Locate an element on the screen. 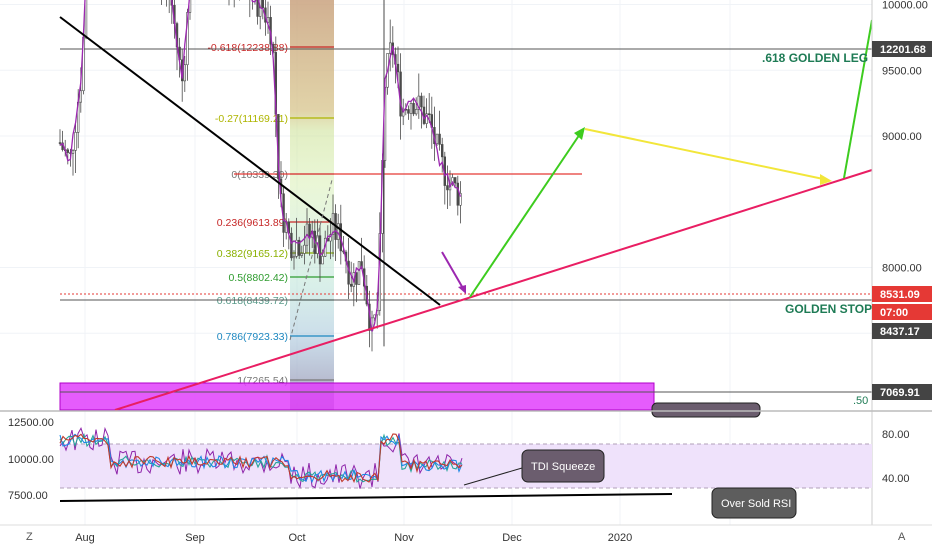 Image resolution: width=932 pixels, height=555 pixels. price-tags: 12201.68 8531.09 07:00 8437.17 7069.91 is located at coordinates (902, 220).